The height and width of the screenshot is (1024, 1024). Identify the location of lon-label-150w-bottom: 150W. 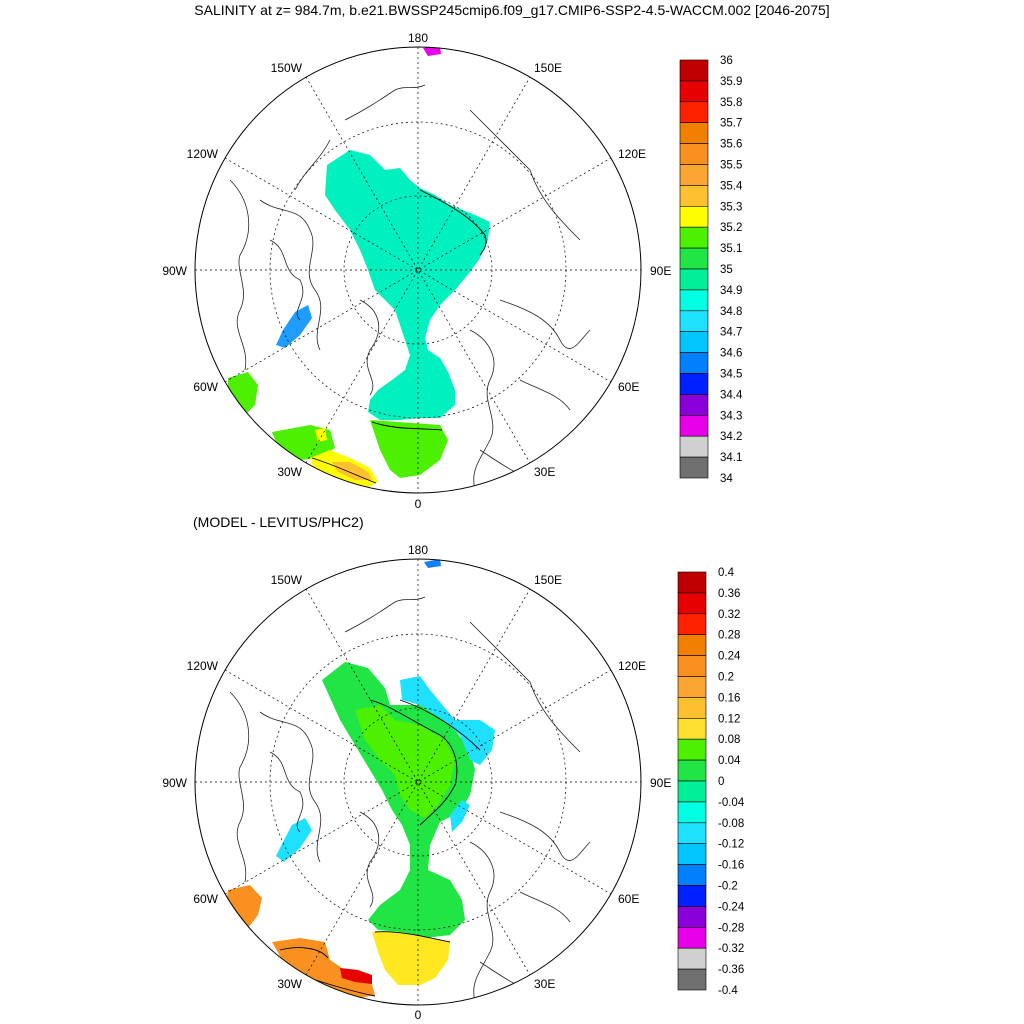
(287, 580).